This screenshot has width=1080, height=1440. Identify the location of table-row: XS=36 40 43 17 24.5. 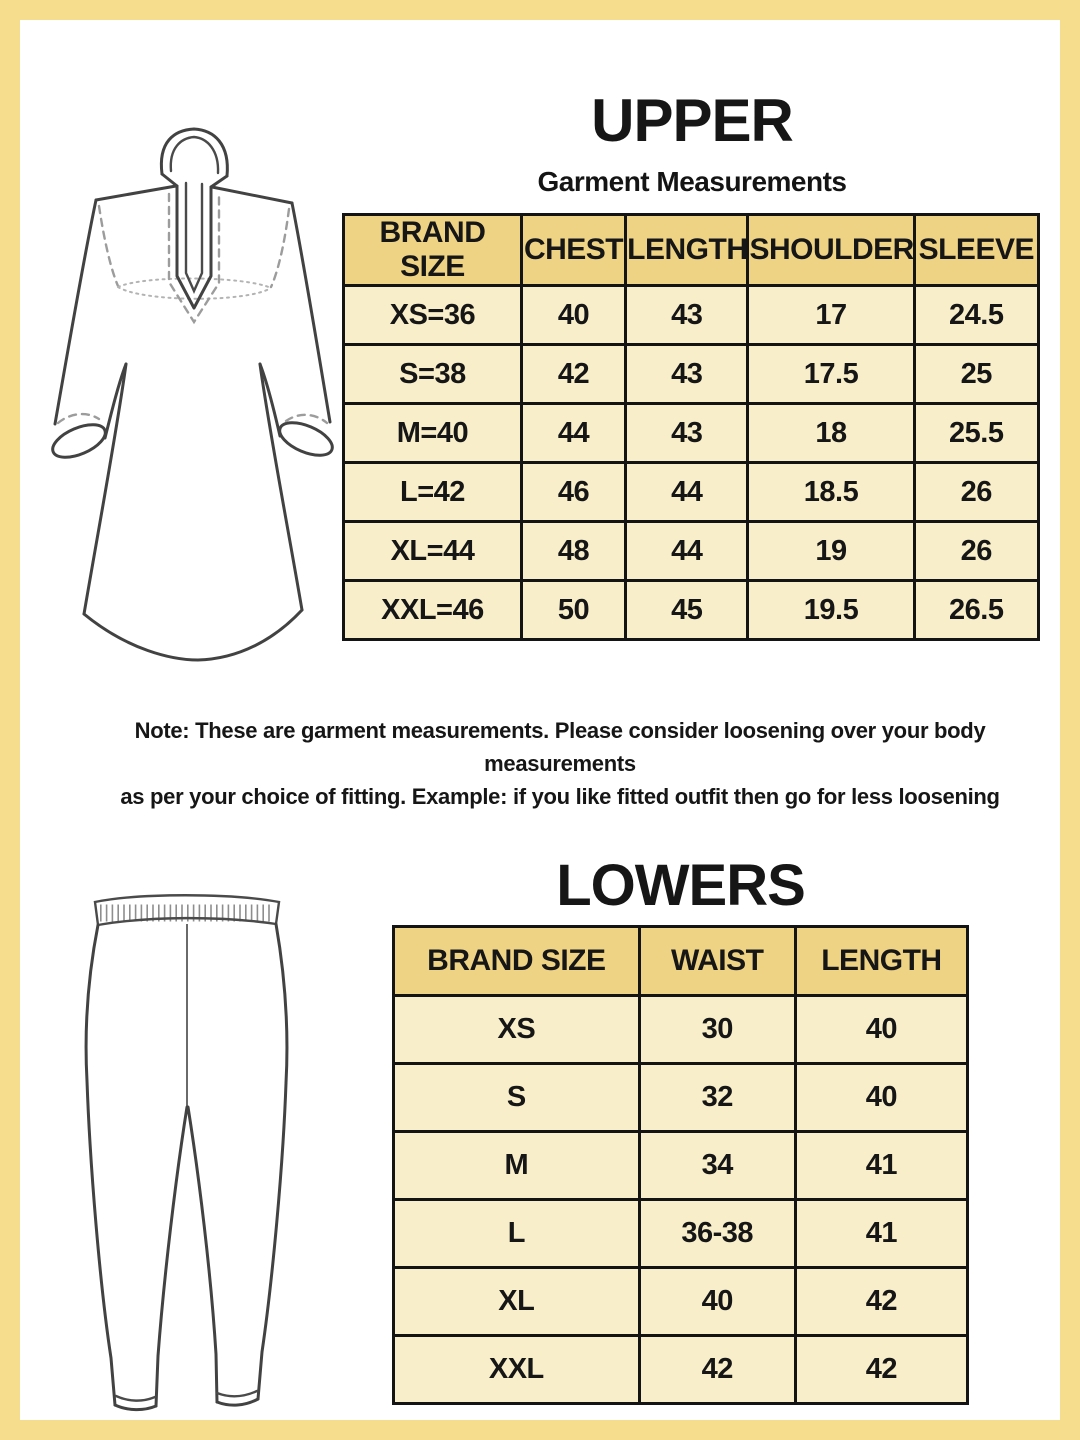
(691, 315).